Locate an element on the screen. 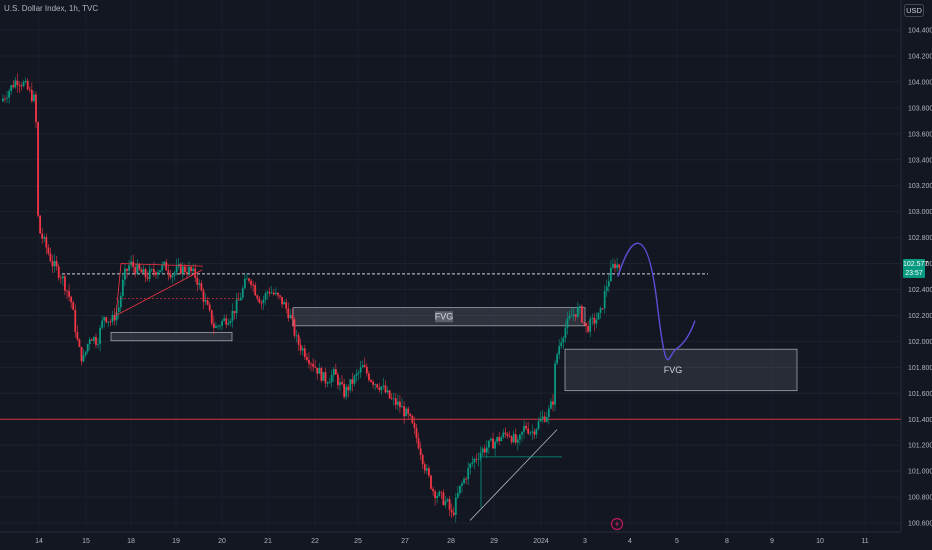 The width and height of the screenshot is (932, 550). time-tick-label: 14 is located at coordinates (39, 541).